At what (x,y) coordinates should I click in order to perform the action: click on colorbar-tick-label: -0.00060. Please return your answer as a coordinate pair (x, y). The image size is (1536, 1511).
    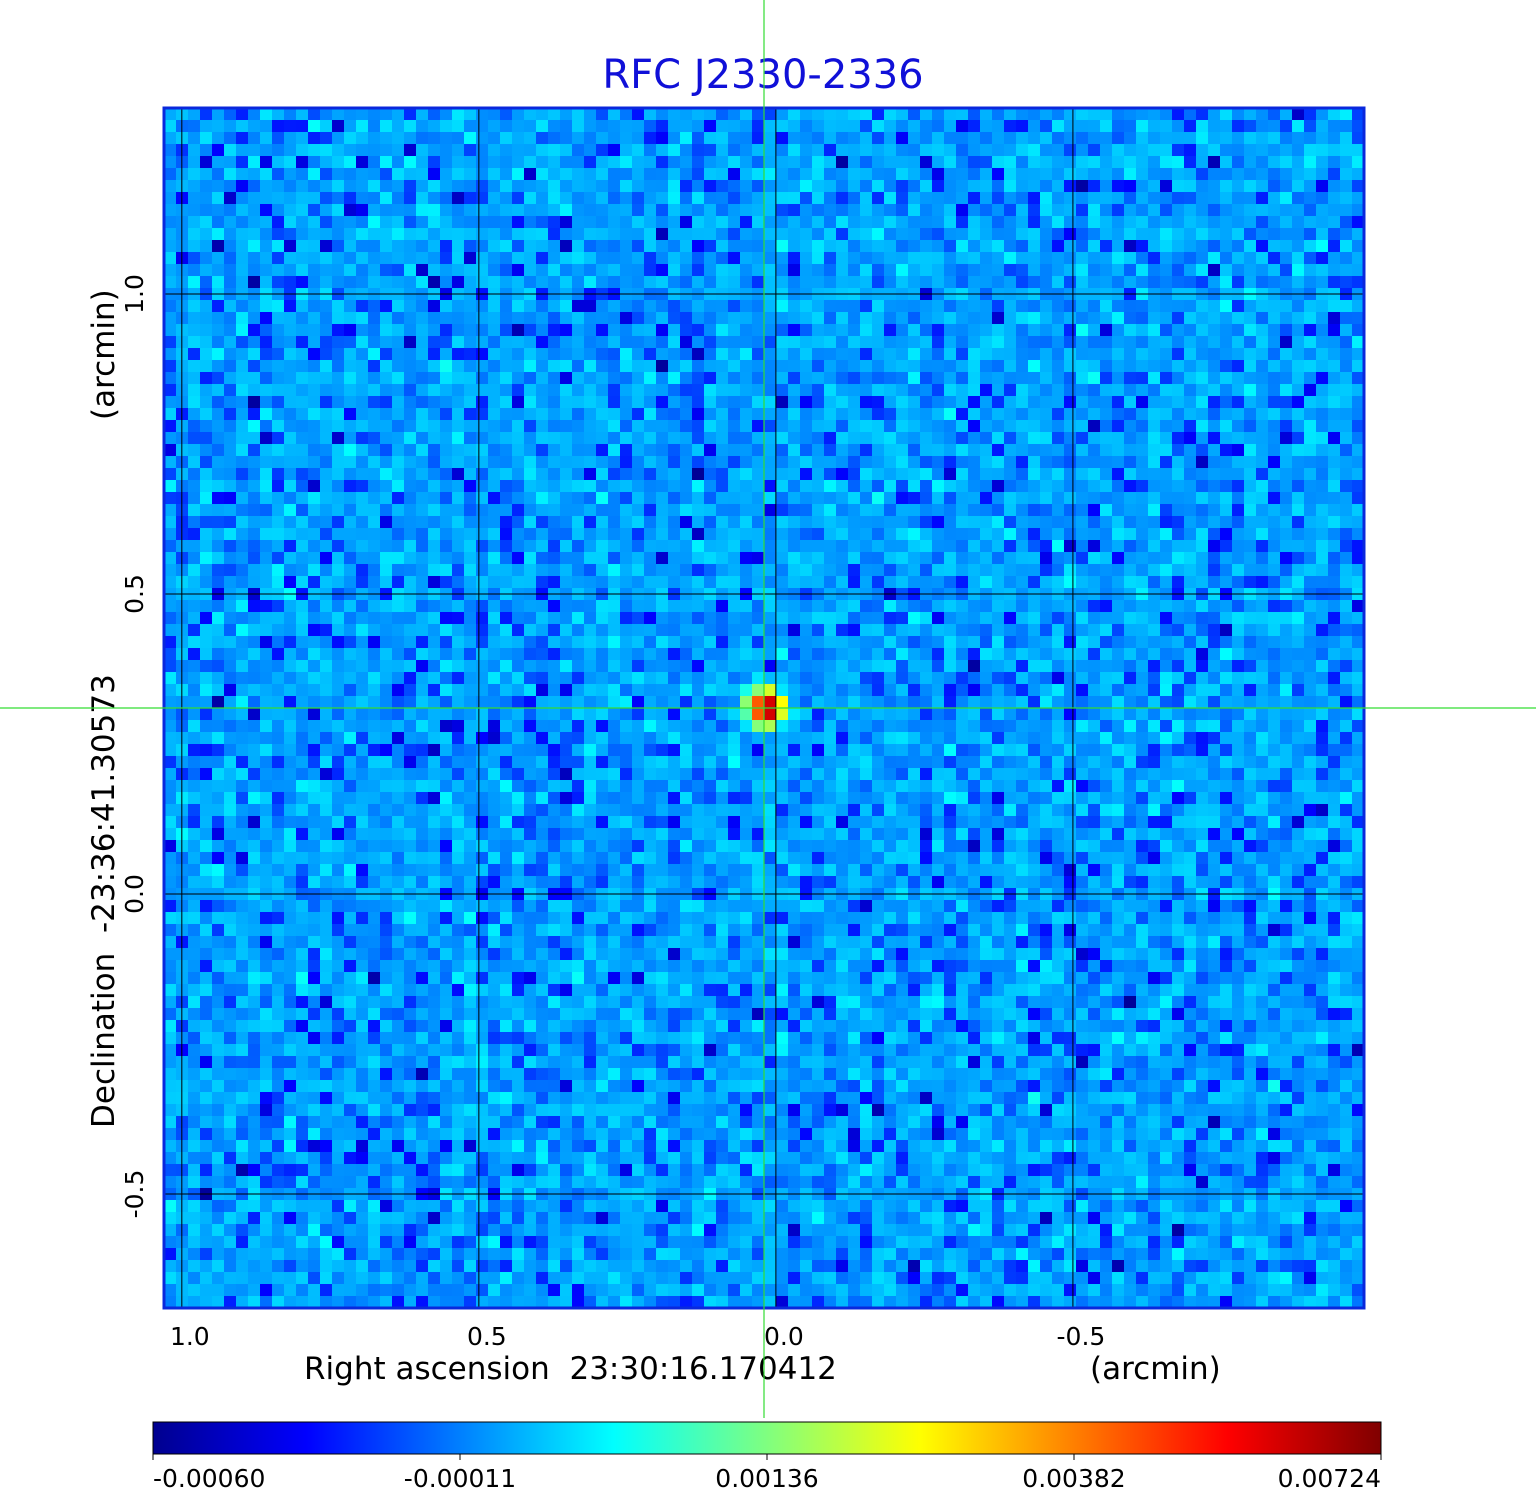
    Looking at the image, I should click on (209, 1478).